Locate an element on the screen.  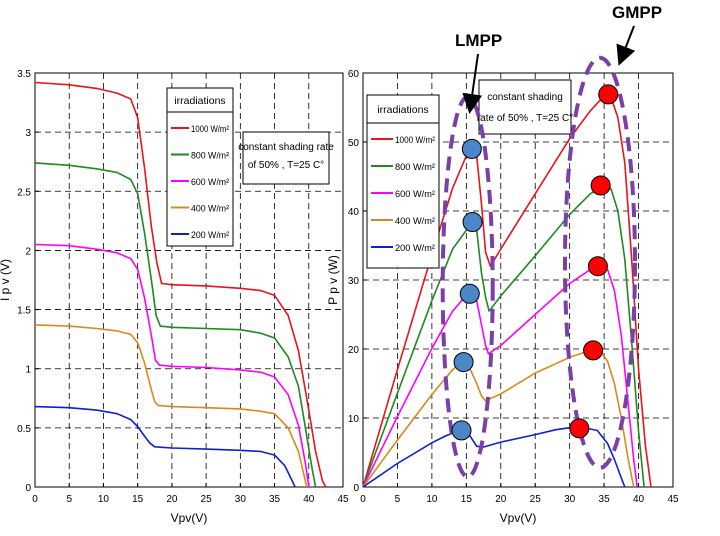
y-tick-label: 60 is located at coordinates (354, 74).